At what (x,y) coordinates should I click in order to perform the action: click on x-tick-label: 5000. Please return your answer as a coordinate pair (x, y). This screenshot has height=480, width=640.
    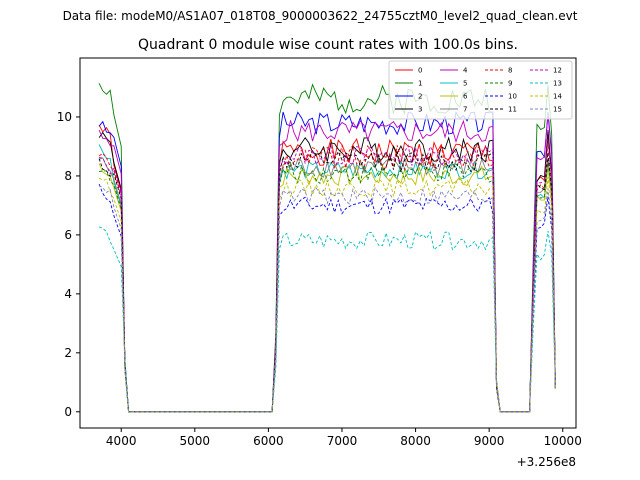
    Looking at the image, I should click on (195, 441).